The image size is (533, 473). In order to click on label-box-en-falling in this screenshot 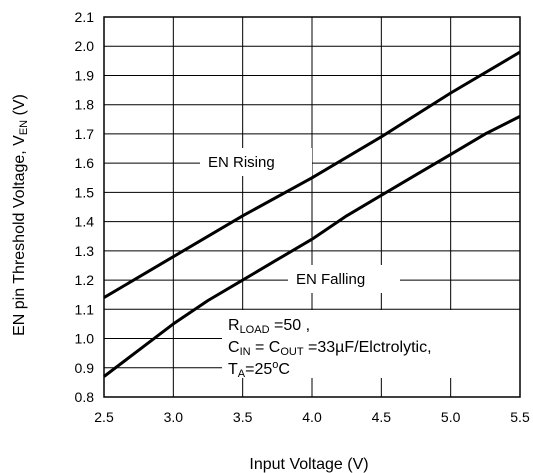, I will do `click(344, 279)`.